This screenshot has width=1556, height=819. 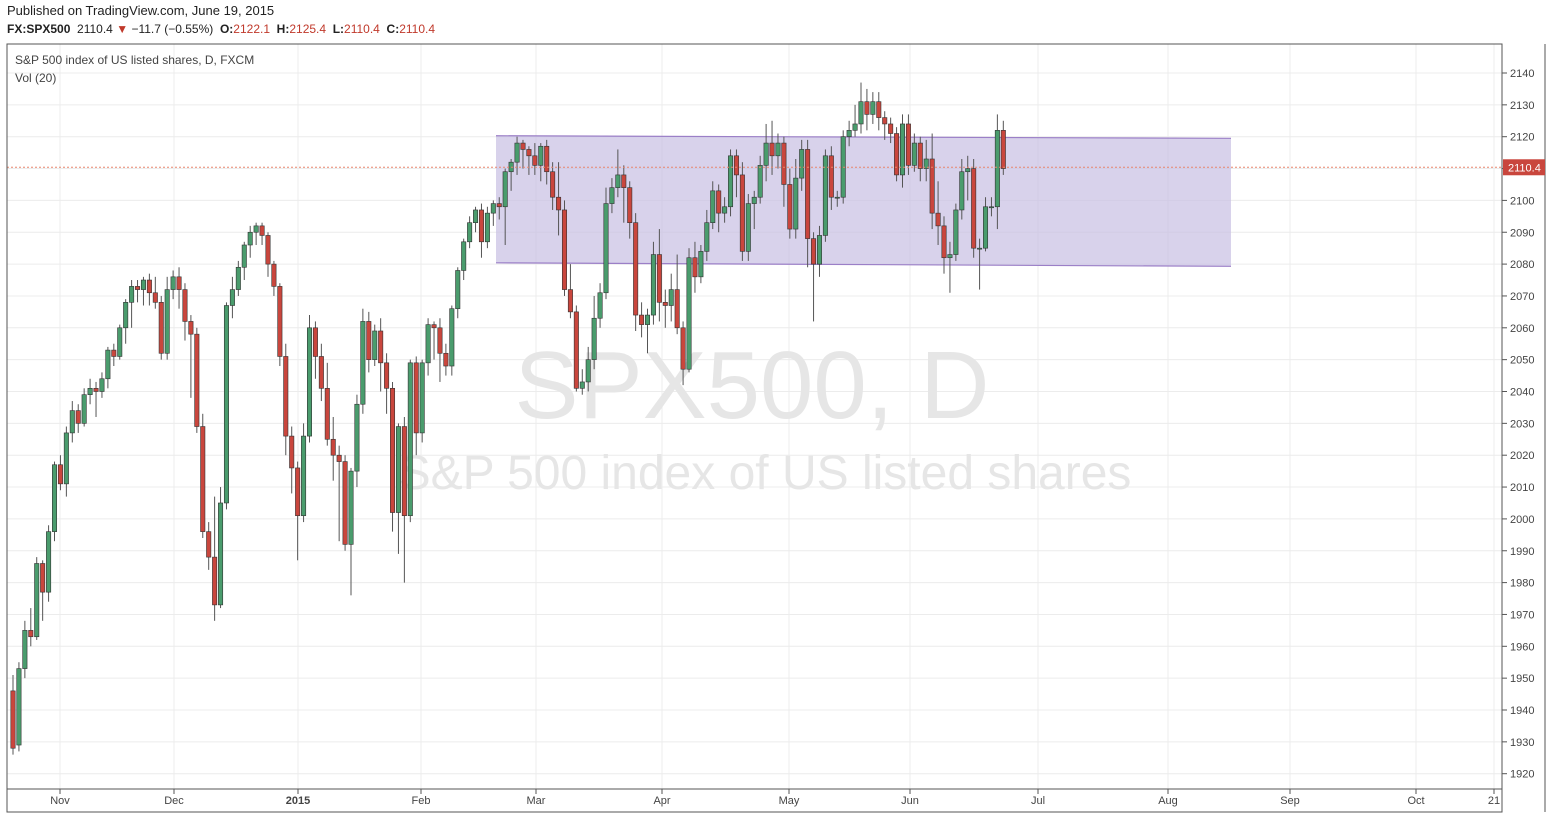 I want to click on y-tick-label: 1930, so click(x=1522, y=743).